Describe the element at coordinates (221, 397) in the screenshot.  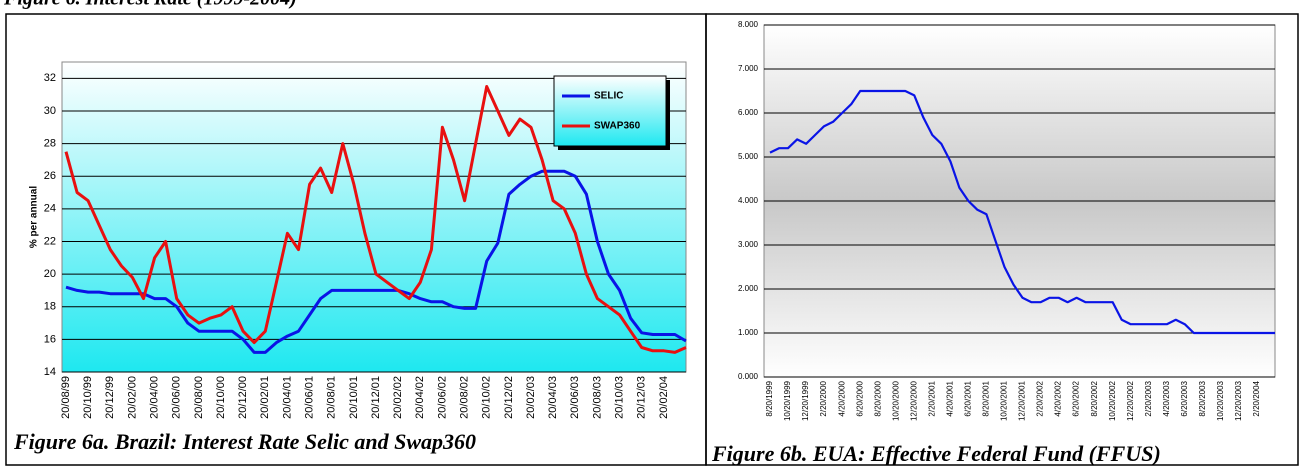
I see `x-tick-label: 20/10/00` at that location.